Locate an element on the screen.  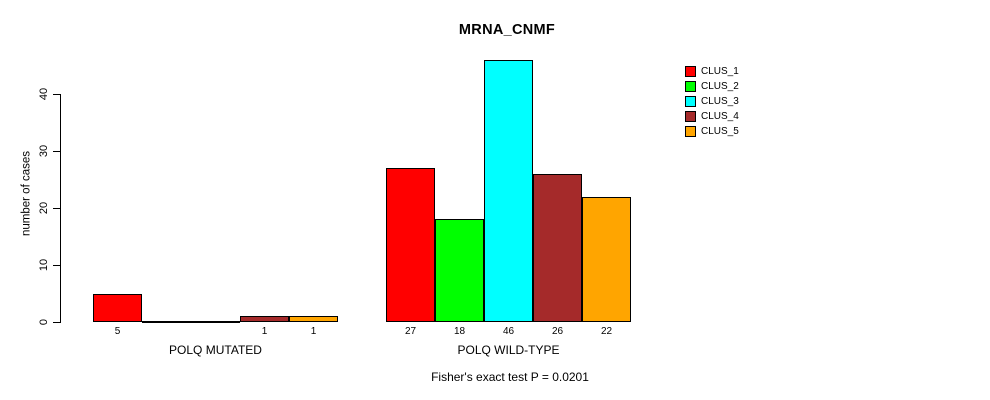
y-axis-line is located at coordinates (60, 208).